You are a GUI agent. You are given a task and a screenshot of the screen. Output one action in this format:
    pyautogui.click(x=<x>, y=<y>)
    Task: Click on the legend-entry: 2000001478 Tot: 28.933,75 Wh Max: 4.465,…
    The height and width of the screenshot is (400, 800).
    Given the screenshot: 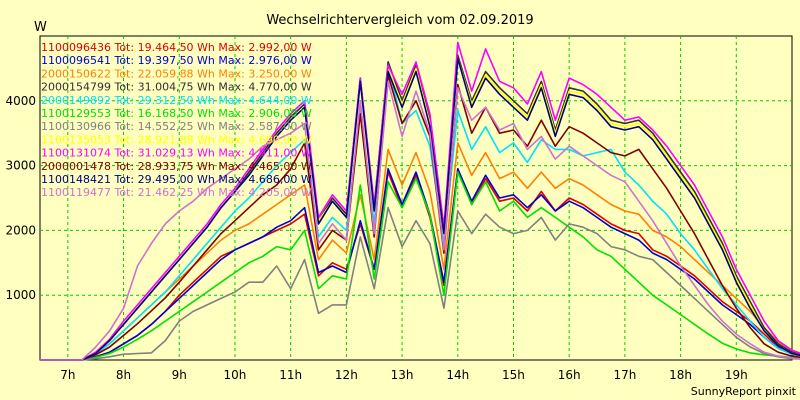 What is the action you would take?
    pyautogui.click(x=176, y=166)
    